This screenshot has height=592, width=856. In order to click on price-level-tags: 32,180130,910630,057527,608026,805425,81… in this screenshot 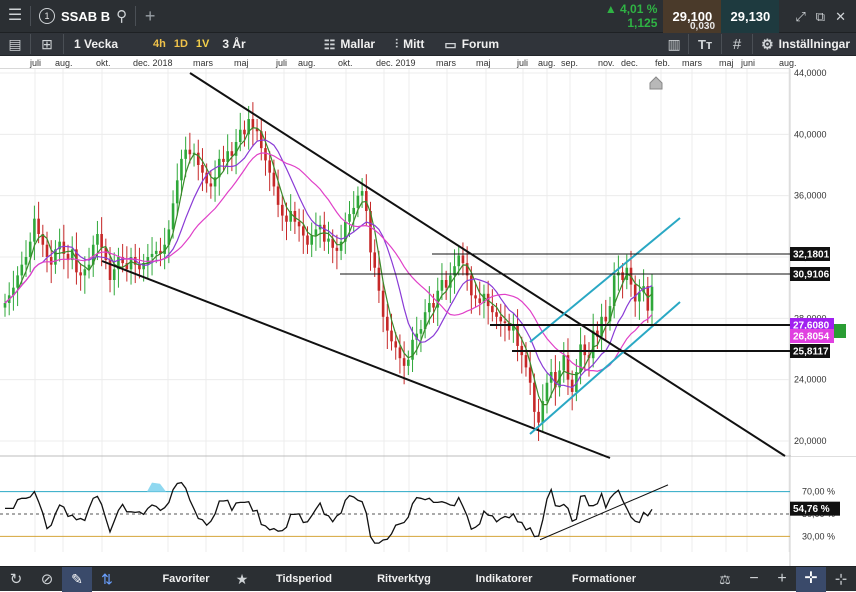, I will do `click(818, 381)`.